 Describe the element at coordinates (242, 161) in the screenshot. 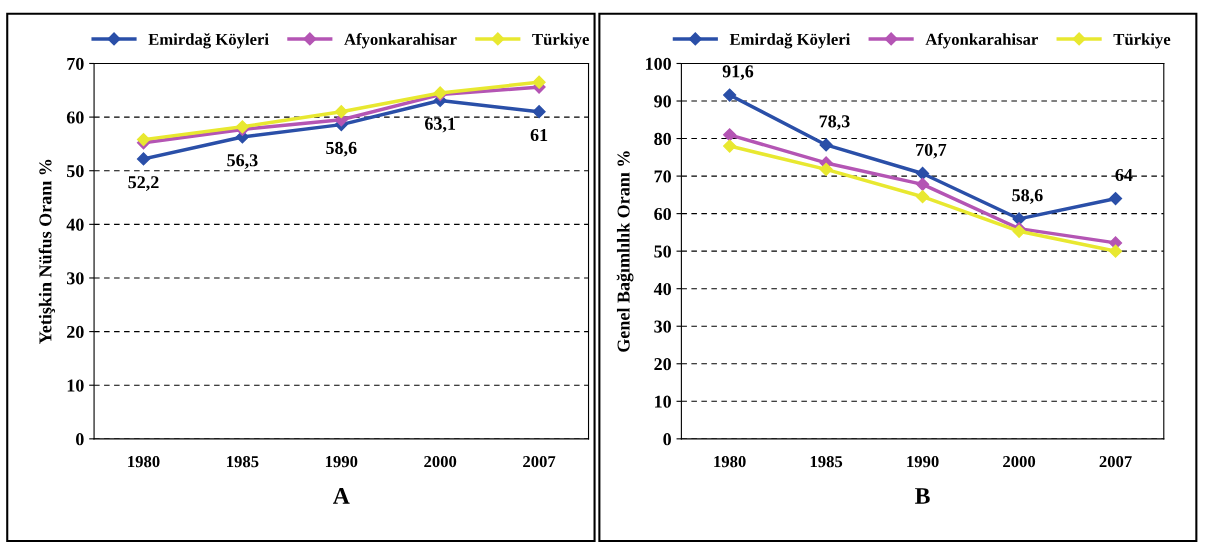

I see `data-label: 56,3` at that location.